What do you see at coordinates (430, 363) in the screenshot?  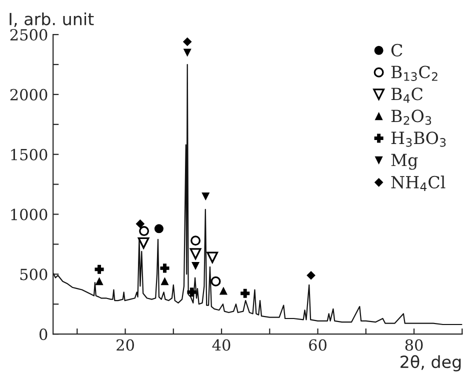 I see `x-axis-title: 2θ, deg` at bounding box center [430, 363].